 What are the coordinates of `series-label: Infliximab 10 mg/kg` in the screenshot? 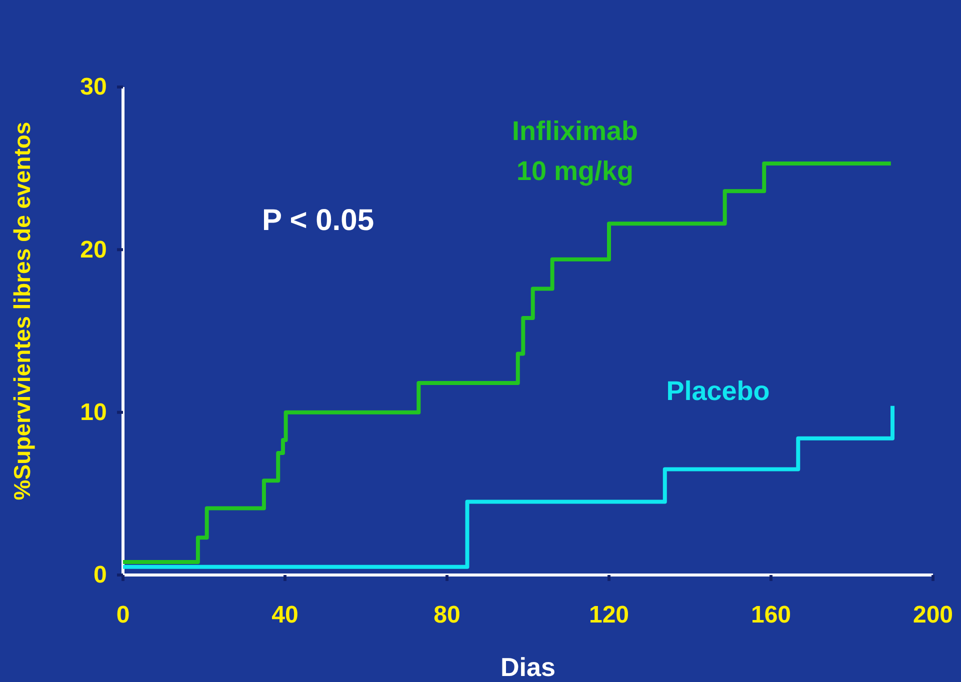 It's located at (575, 151).